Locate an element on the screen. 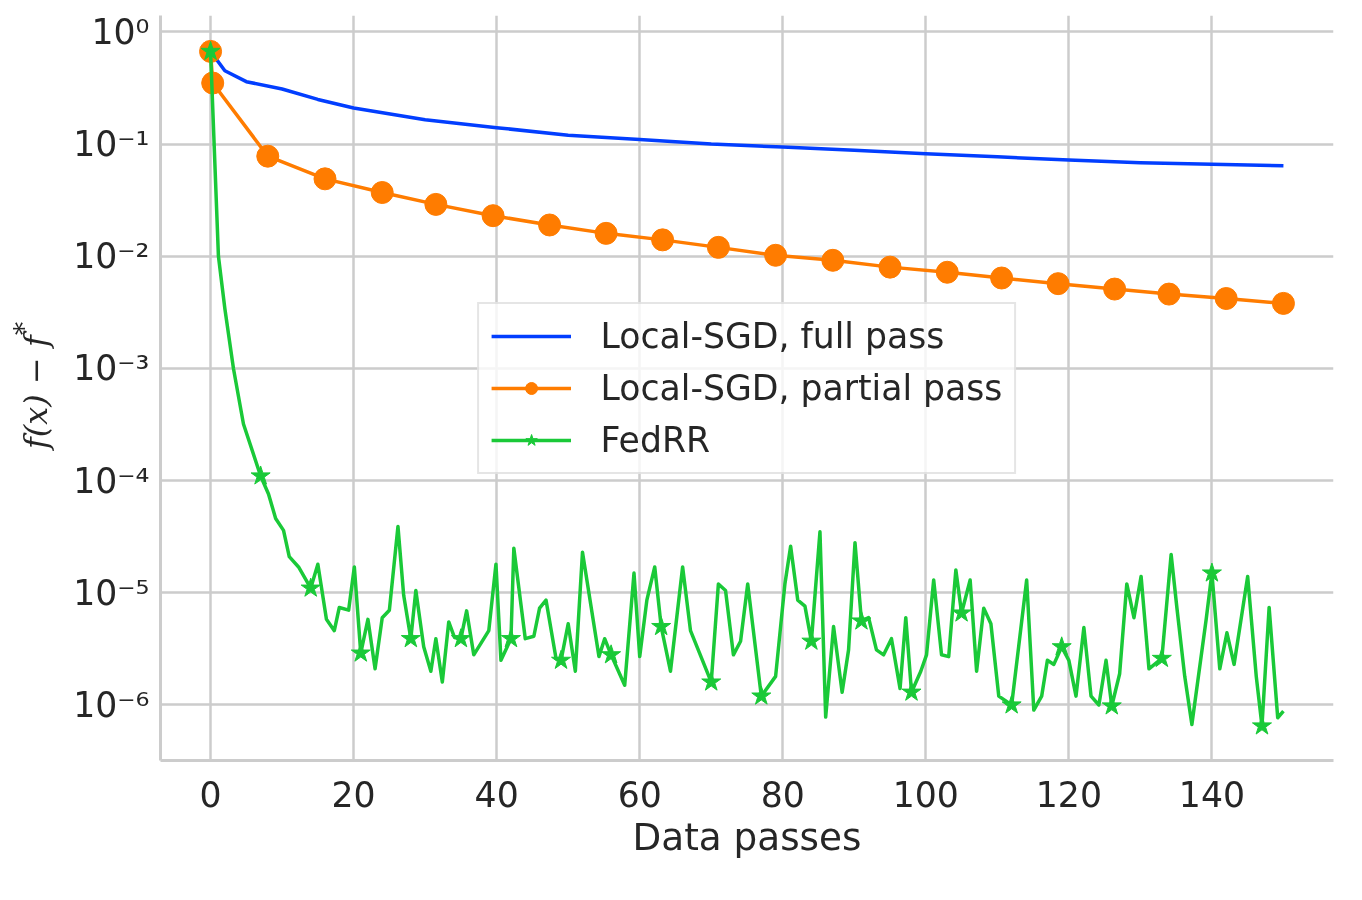  y-tick-label: 10⁻⁶ is located at coordinates (111, 704).